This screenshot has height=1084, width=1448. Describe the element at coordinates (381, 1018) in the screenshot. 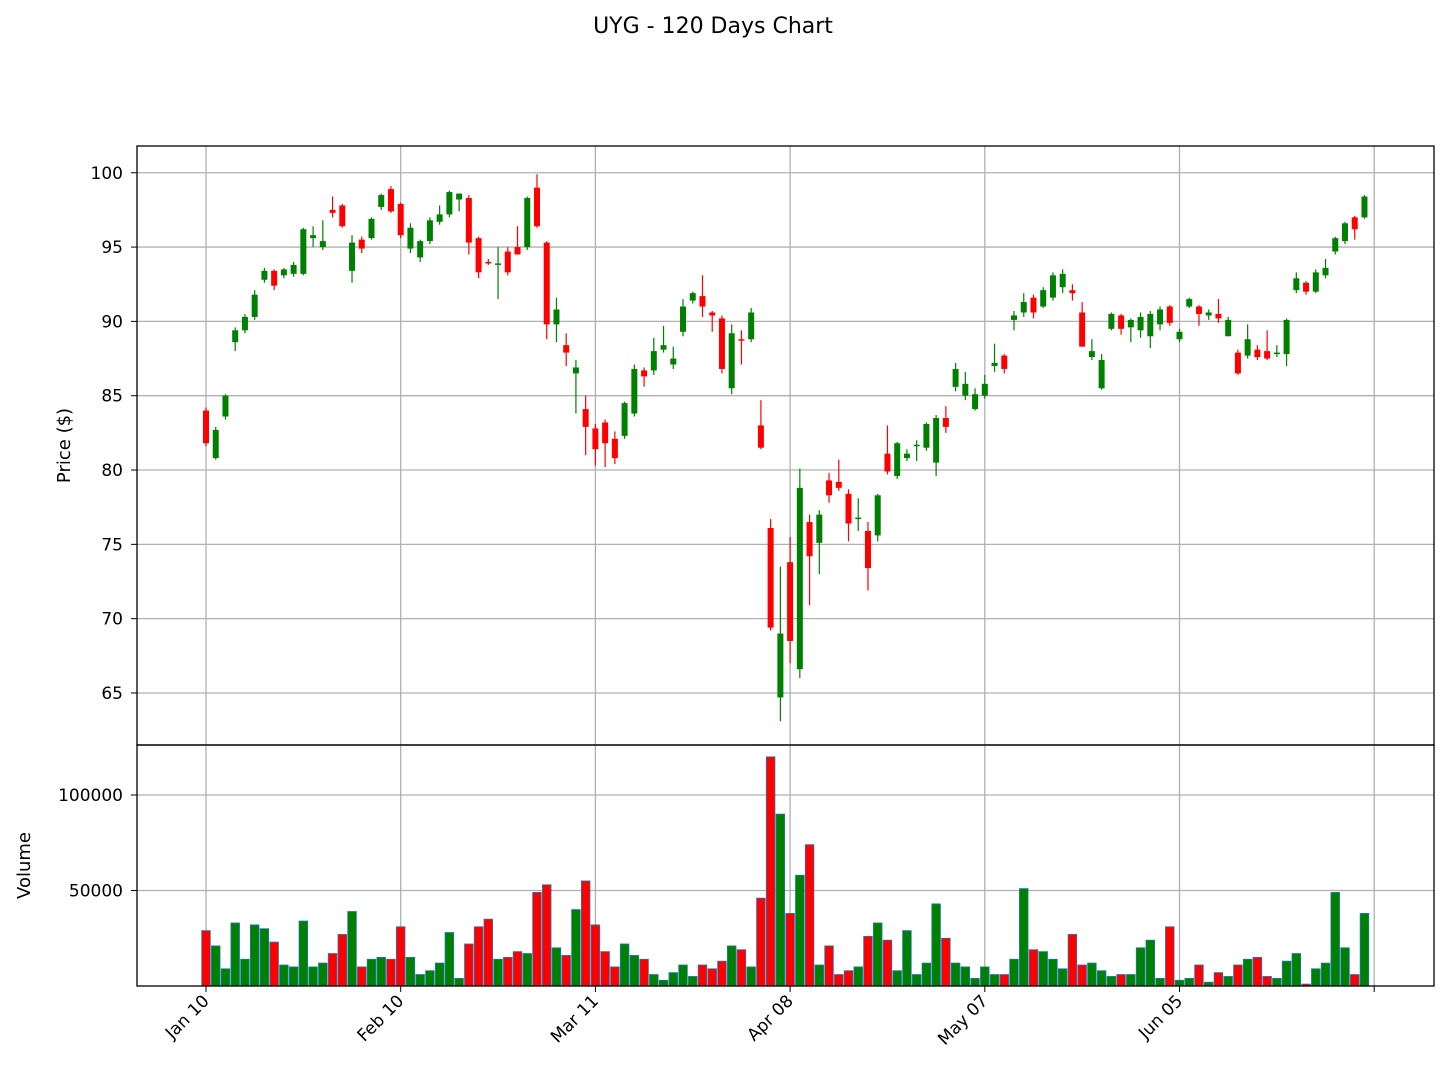

I see `x-tick-label: Feb 10` at that location.